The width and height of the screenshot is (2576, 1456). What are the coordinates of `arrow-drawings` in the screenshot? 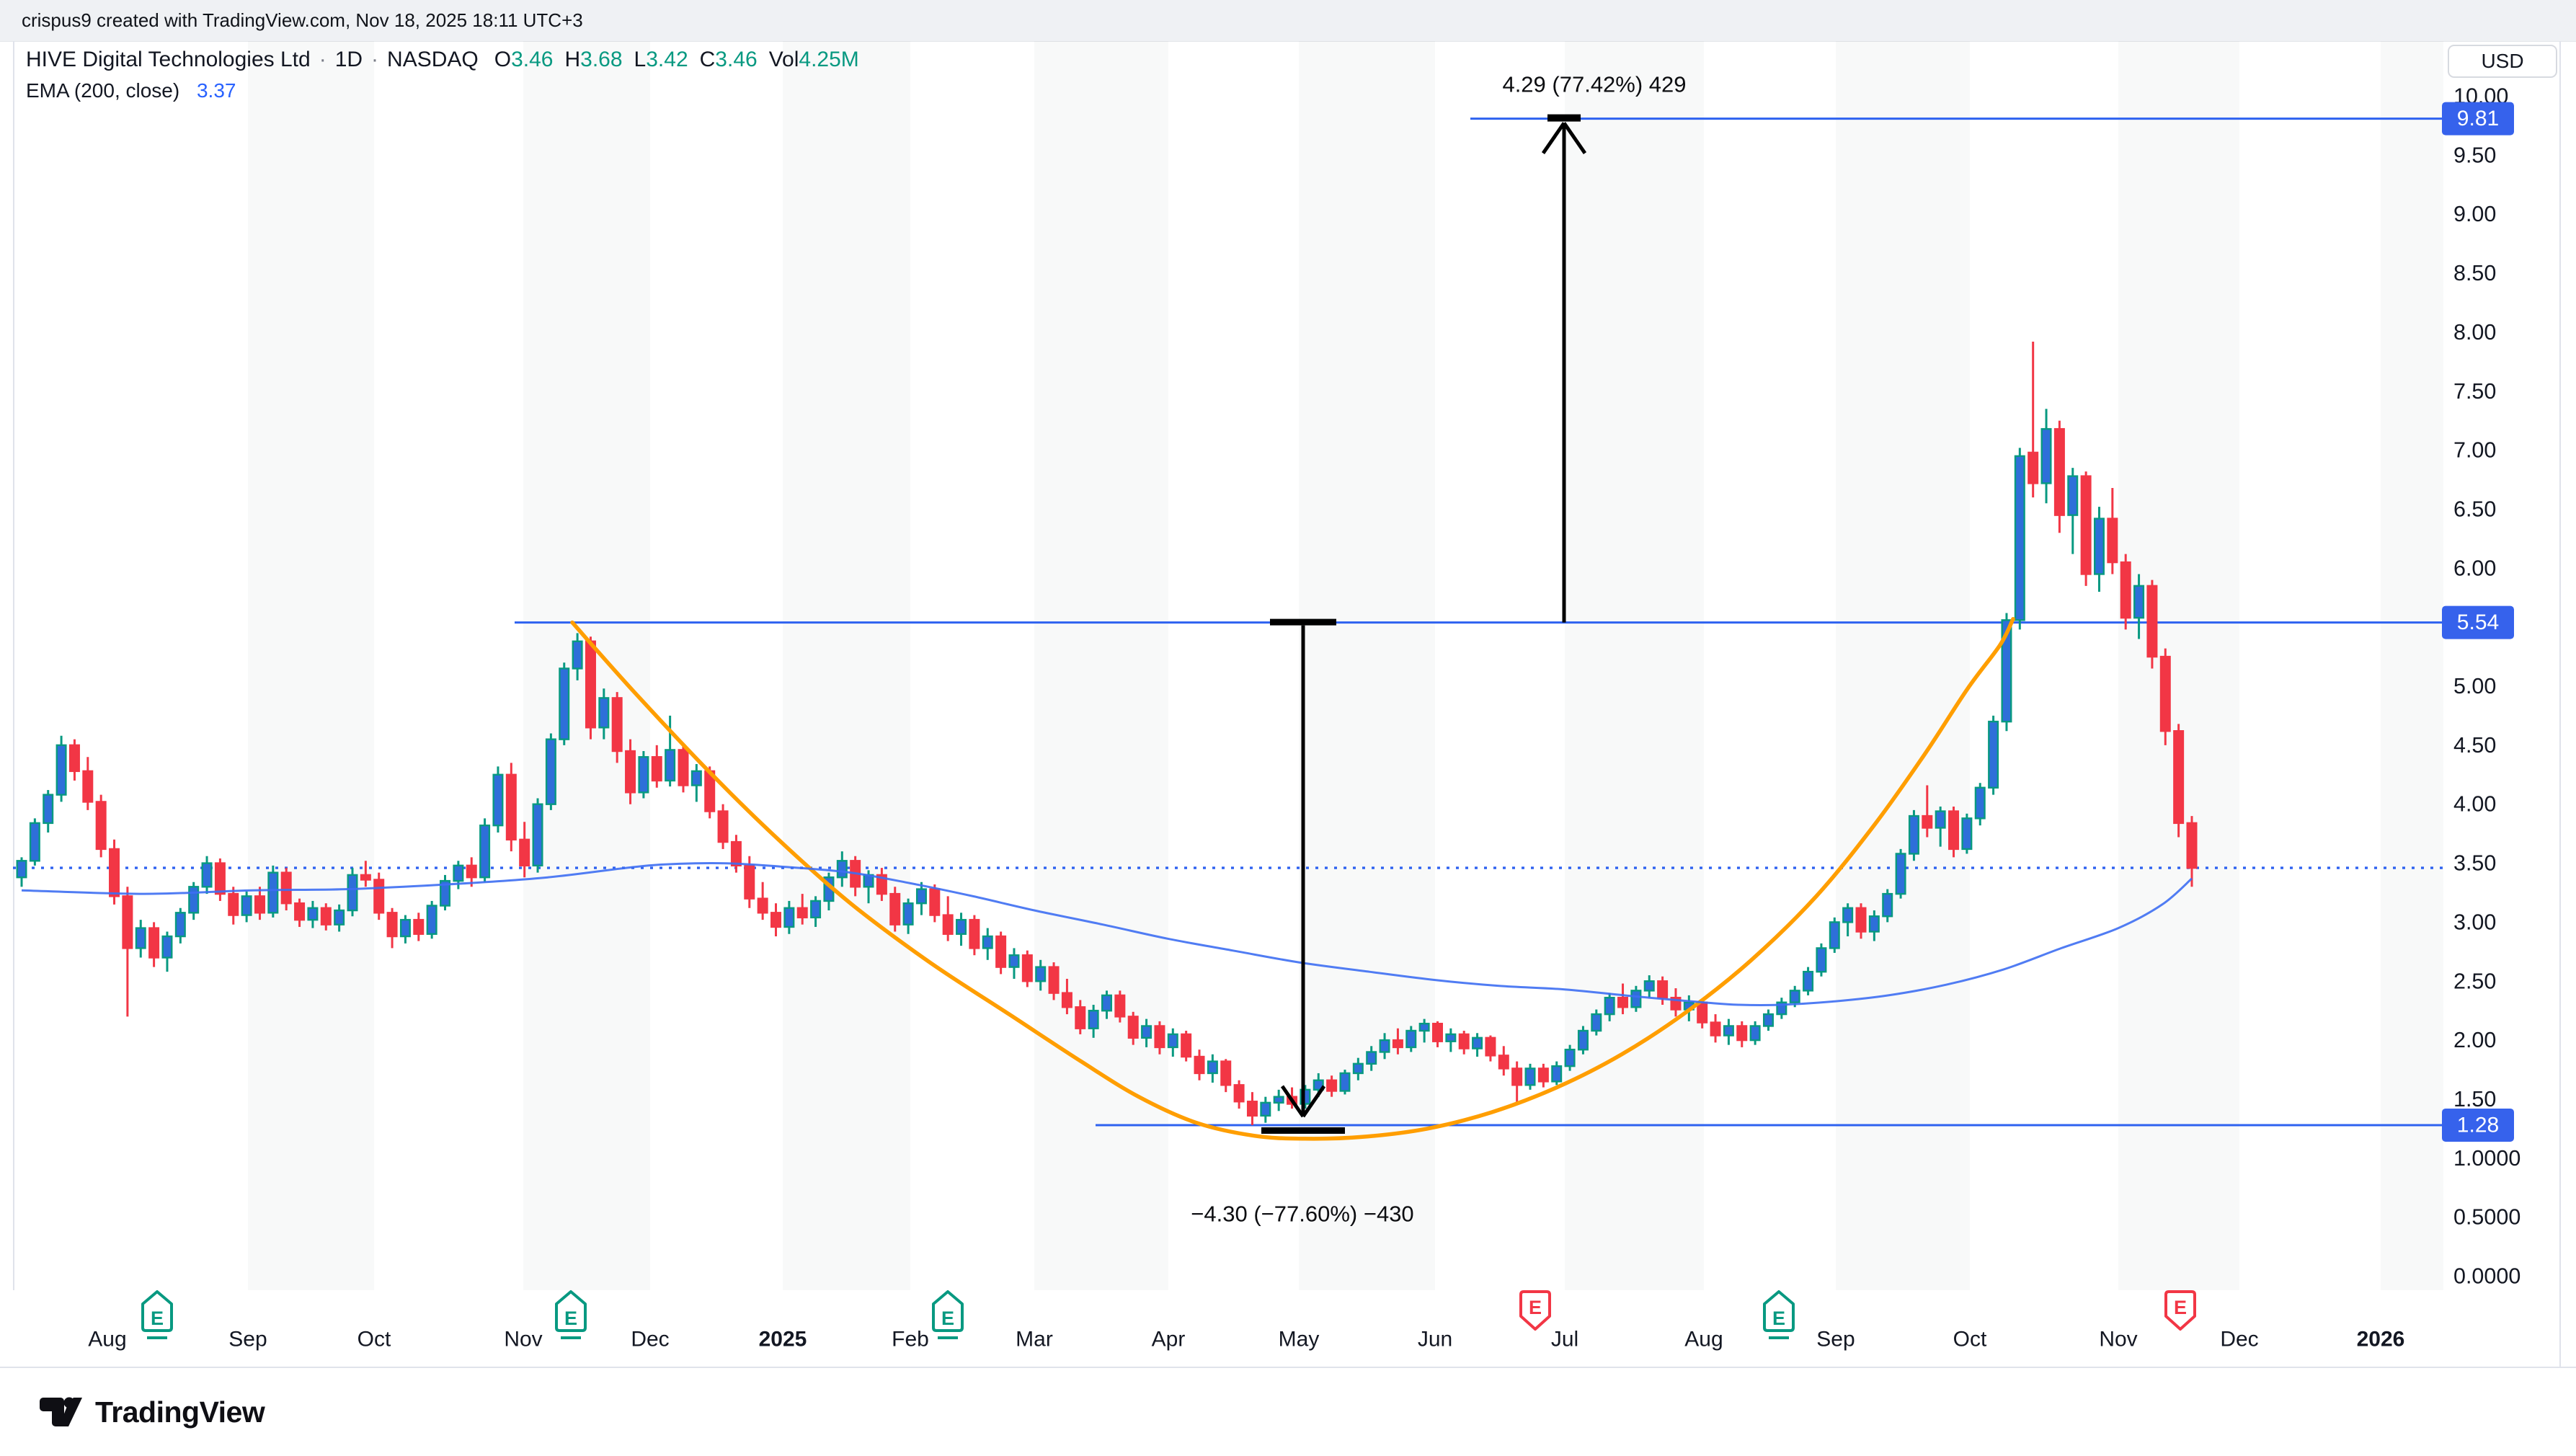 It's located at (1424, 624).